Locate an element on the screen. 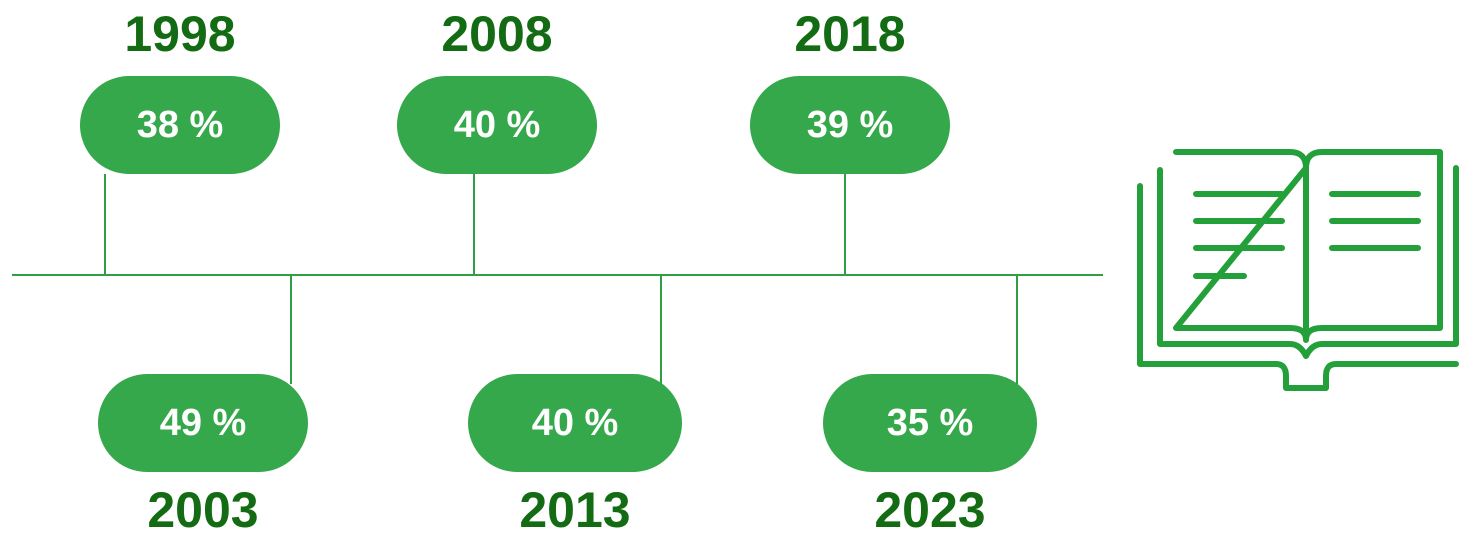  year-label: 2003 is located at coordinates (202, 510).